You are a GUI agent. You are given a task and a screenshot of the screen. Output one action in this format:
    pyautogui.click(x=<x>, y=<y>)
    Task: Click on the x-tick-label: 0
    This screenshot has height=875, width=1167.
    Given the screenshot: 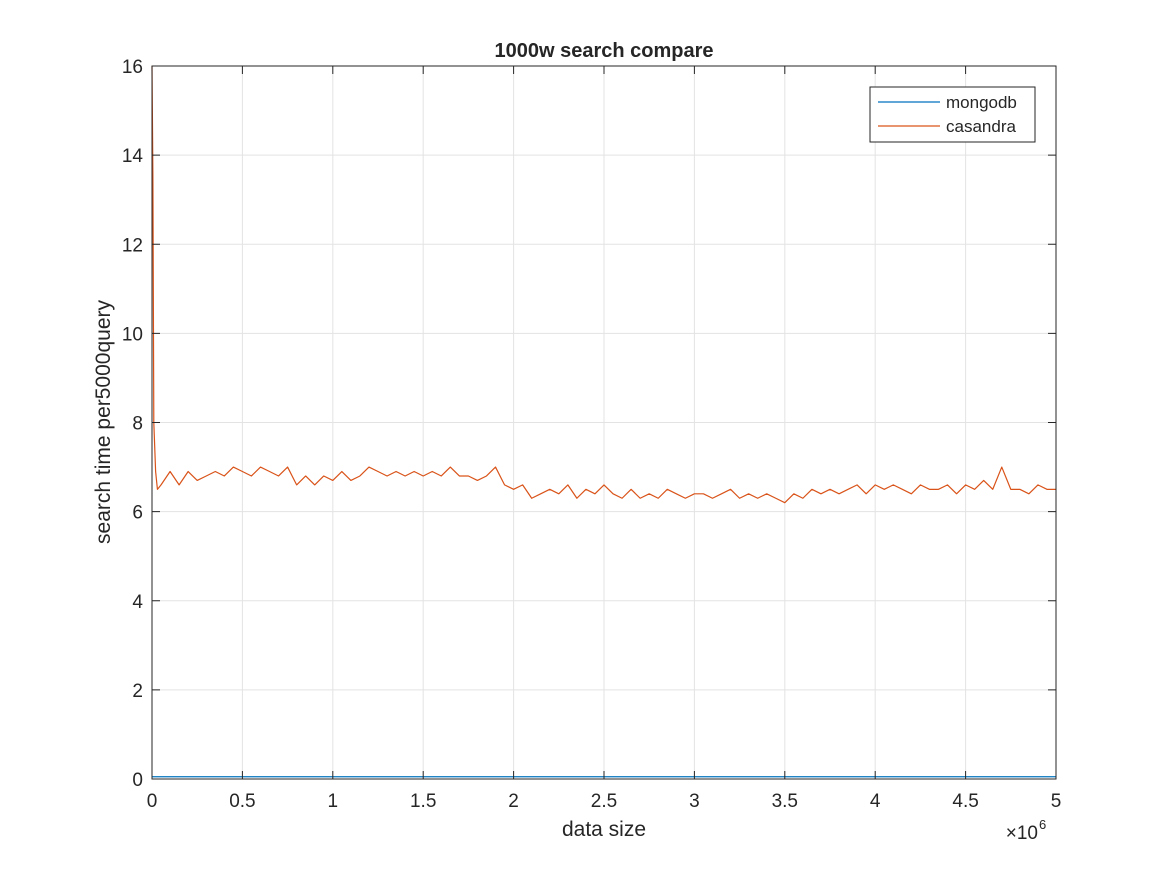 What is the action you would take?
    pyautogui.click(x=152, y=801)
    